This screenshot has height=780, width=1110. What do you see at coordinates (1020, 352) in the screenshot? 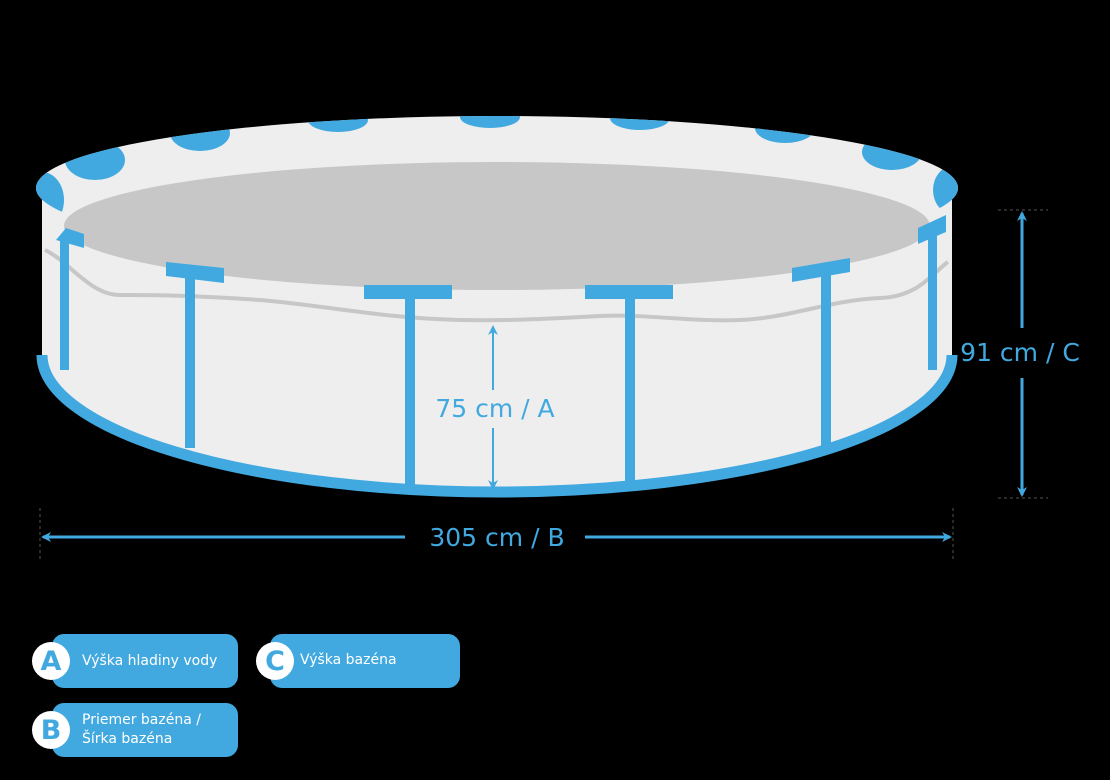
I see `pool-height-label: 91 cm / C` at bounding box center [1020, 352].